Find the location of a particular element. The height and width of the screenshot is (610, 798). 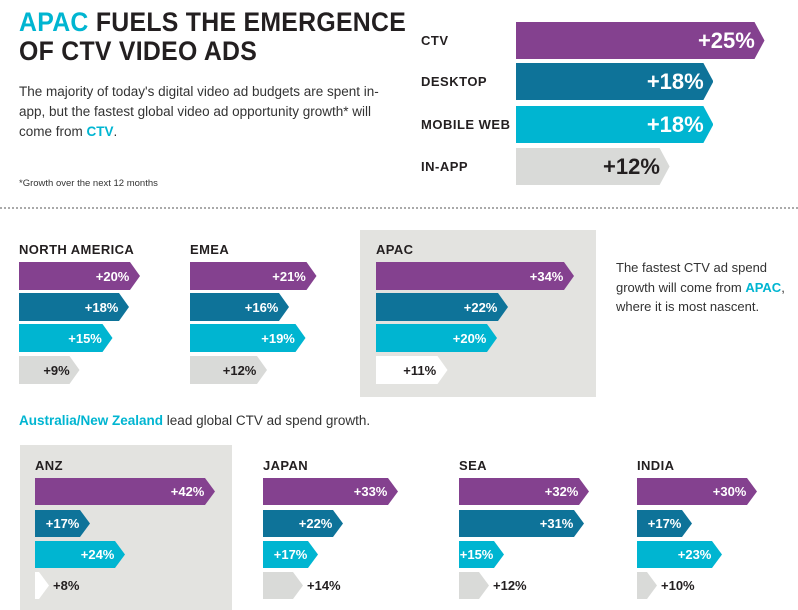

value-label: +23% is located at coordinates (694, 555).